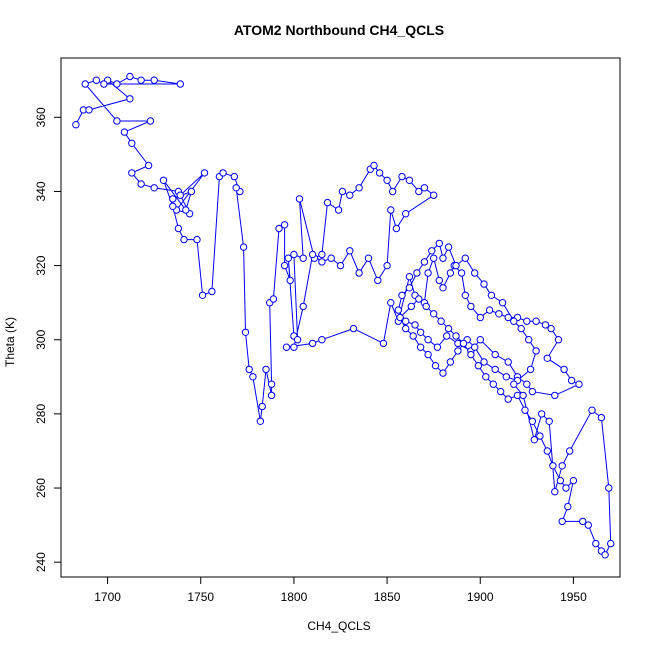 This screenshot has height=650, width=650. Describe the element at coordinates (338, 626) in the screenshot. I see `x-axis-label: CH4_QCLS` at that location.